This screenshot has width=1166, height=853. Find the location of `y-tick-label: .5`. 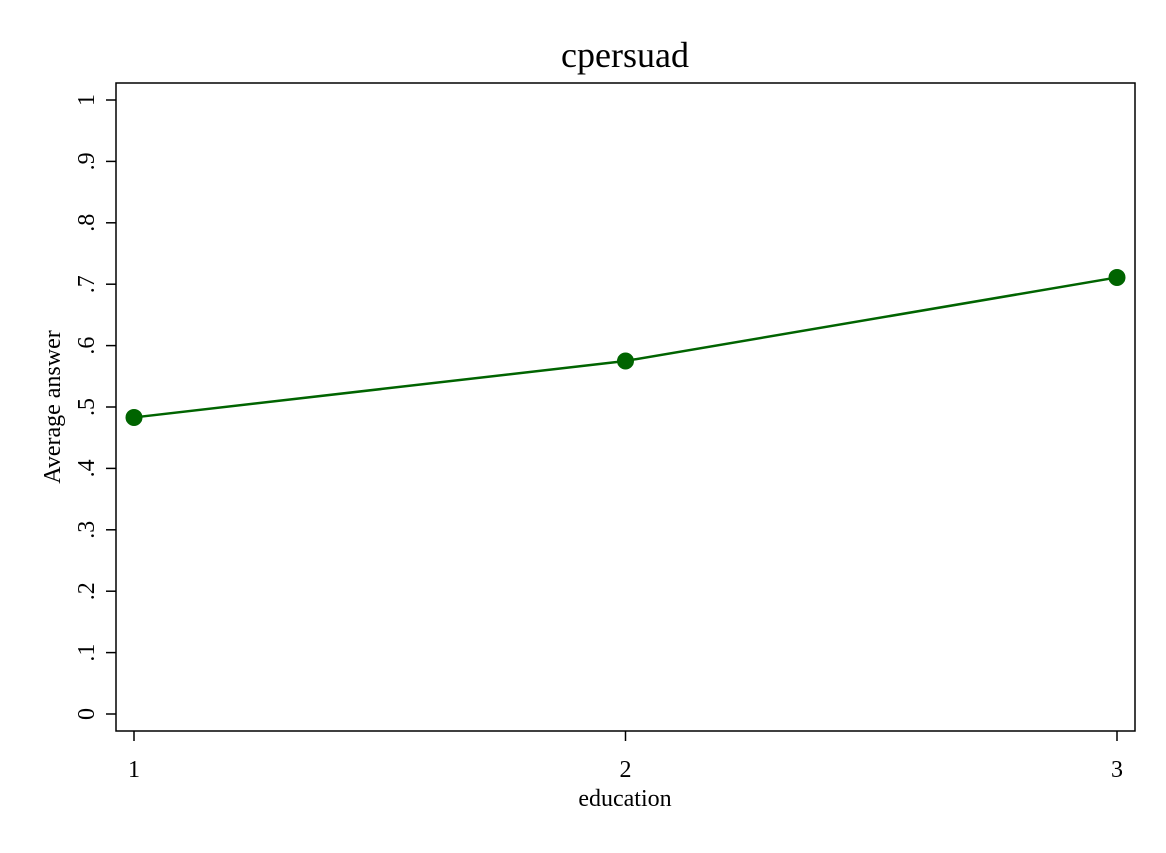

y-tick-label: .5 is located at coordinates (87, 407).